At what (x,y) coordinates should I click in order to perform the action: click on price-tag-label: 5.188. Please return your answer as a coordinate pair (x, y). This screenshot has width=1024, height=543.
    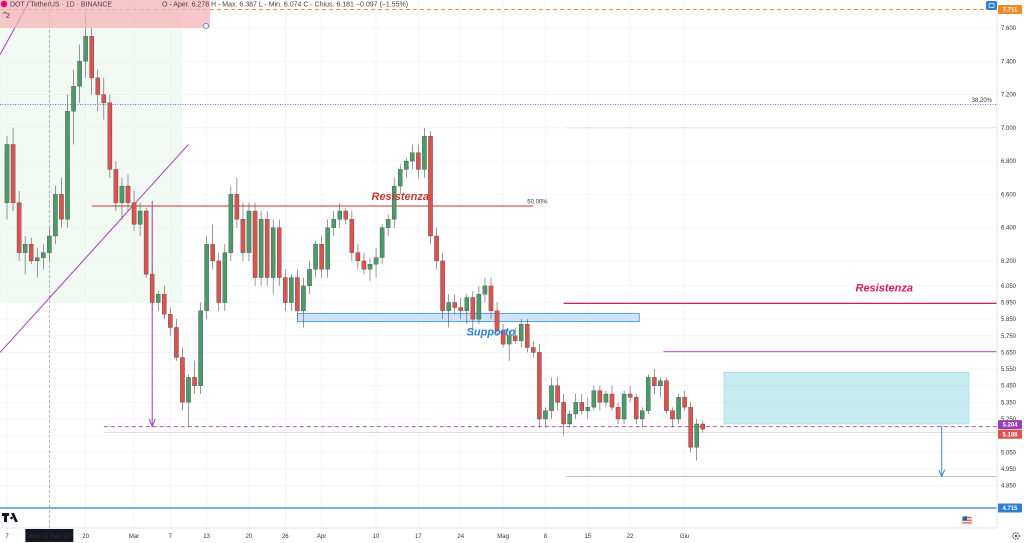
    Looking at the image, I should click on (1010, 435).